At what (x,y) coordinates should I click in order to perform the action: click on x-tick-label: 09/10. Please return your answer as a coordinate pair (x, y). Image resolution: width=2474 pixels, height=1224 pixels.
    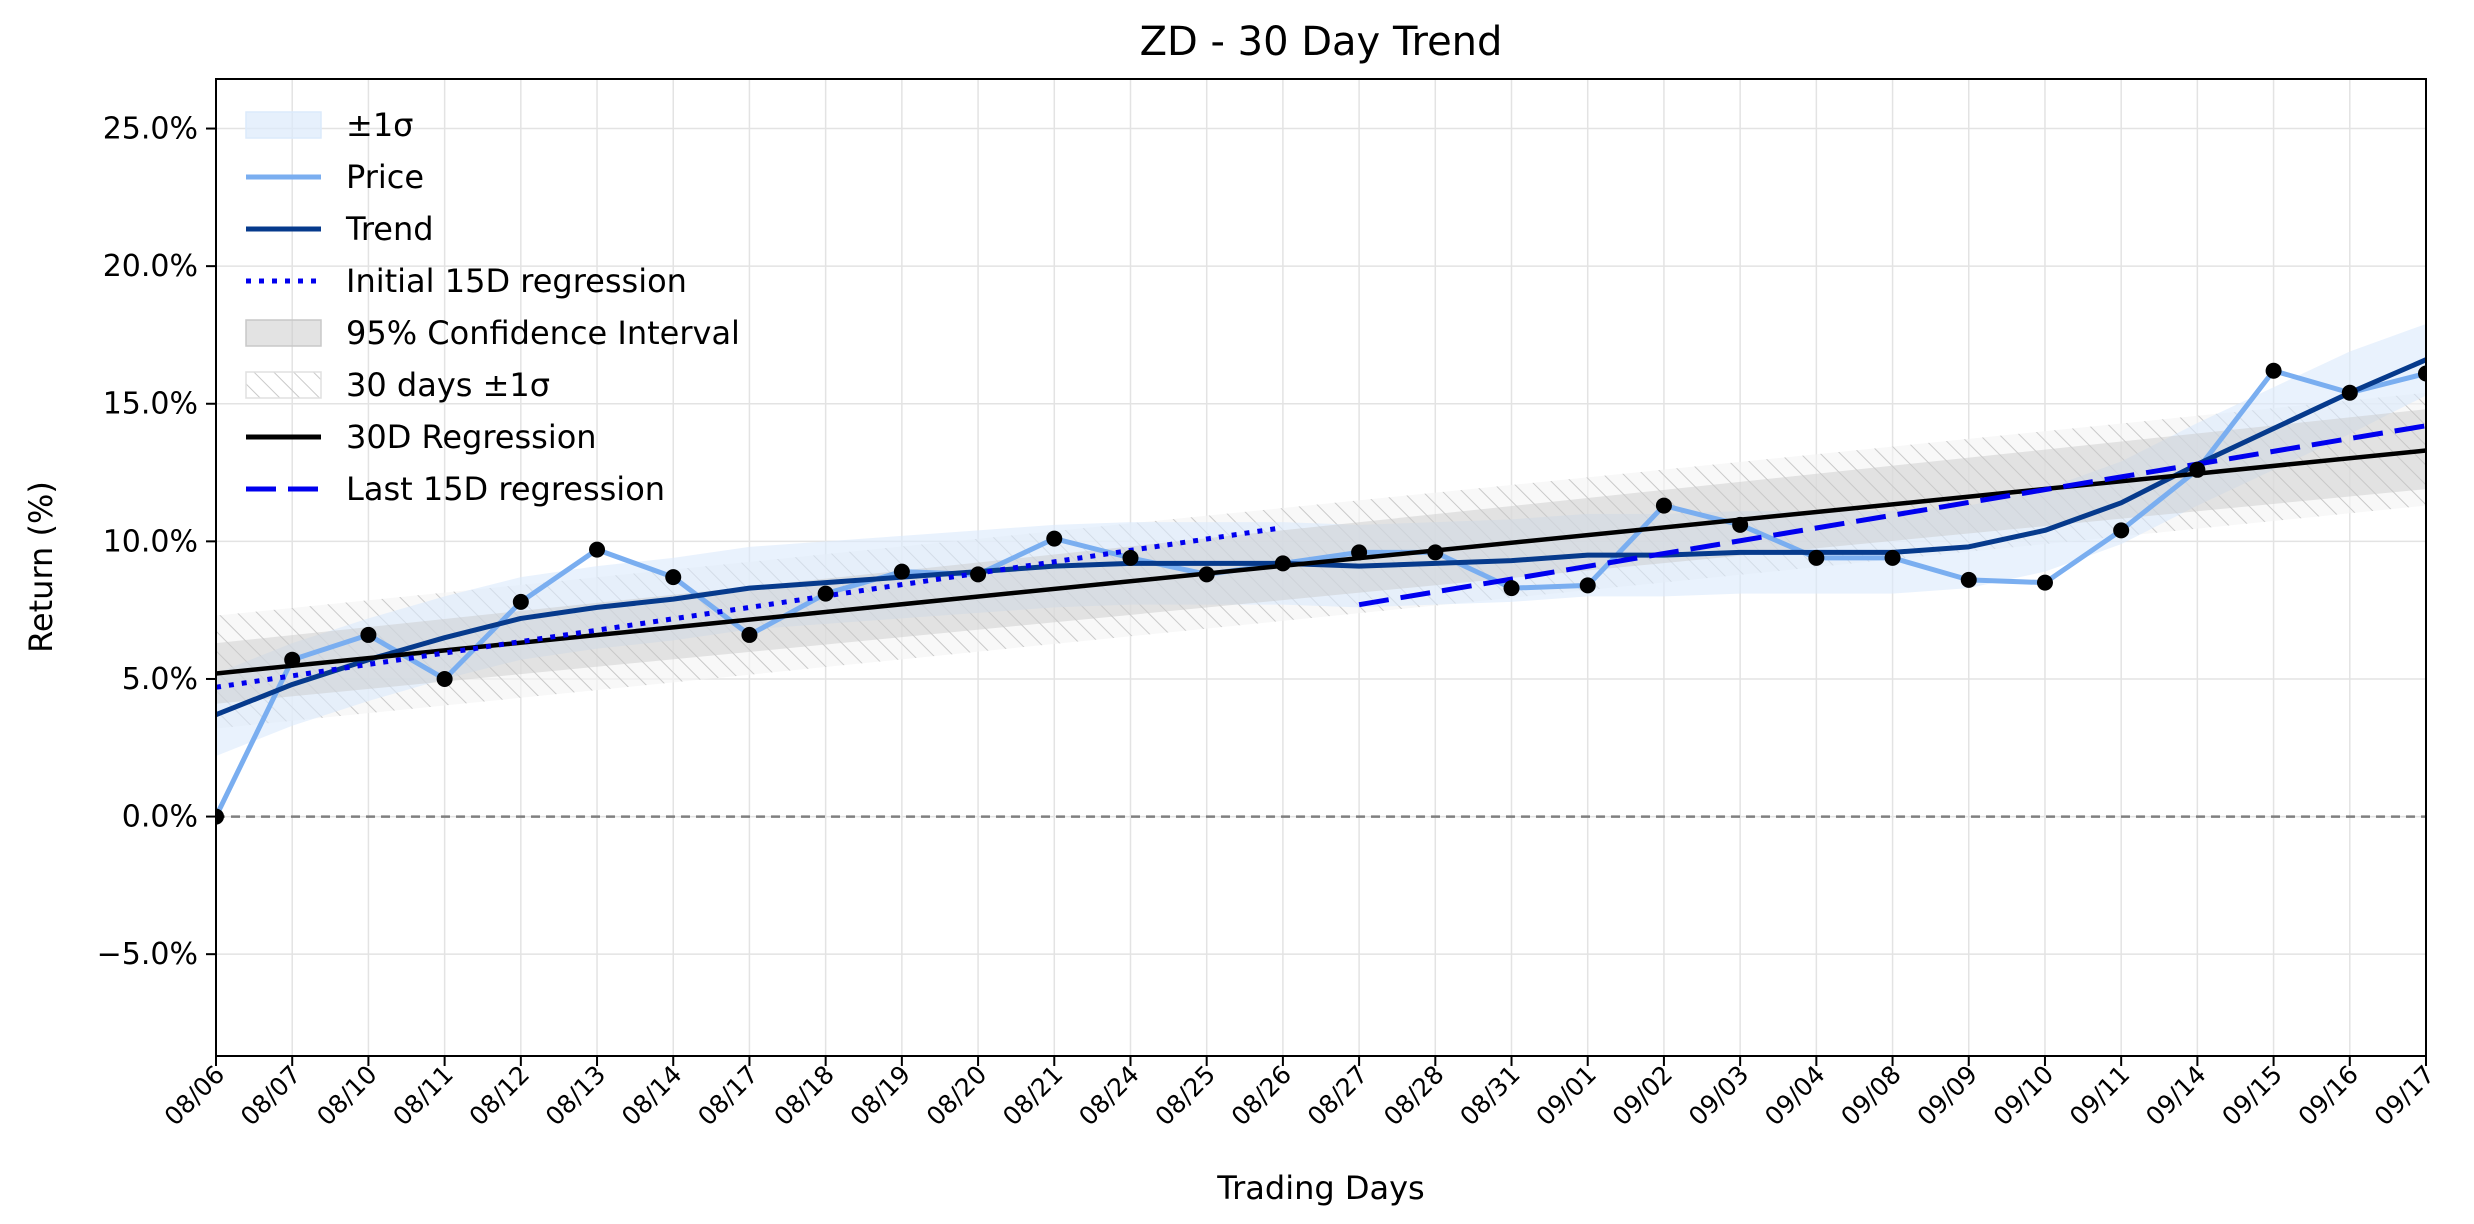
    Looking at the image, I should click on (2023, 1095).